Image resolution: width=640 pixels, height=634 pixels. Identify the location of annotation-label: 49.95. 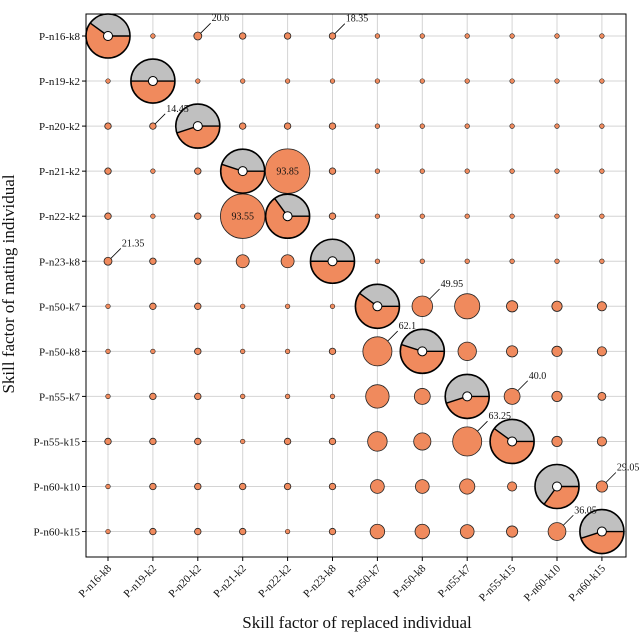
(452, 284).